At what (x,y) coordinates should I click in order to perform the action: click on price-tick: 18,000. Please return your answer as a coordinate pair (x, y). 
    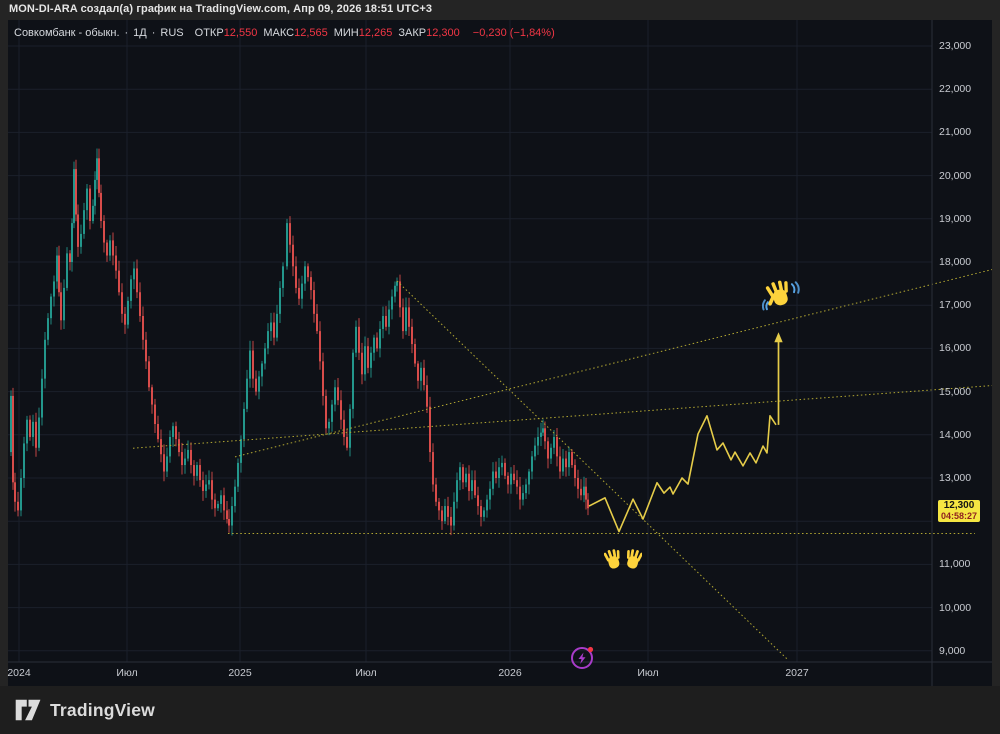
    Looking at the image, I should click on (955, 262).